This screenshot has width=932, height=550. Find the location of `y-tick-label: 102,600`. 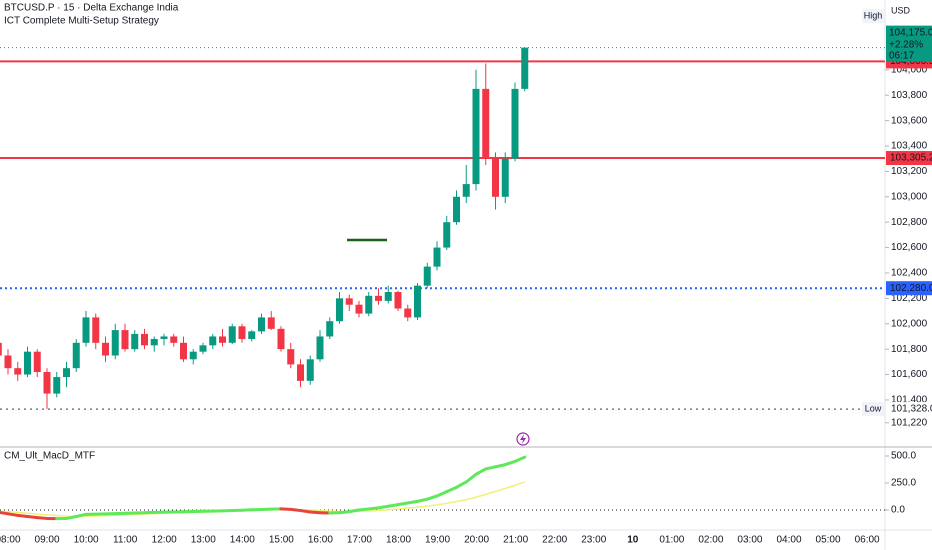

y-tick-label: 102,600 is located at coordinates (909, 247).